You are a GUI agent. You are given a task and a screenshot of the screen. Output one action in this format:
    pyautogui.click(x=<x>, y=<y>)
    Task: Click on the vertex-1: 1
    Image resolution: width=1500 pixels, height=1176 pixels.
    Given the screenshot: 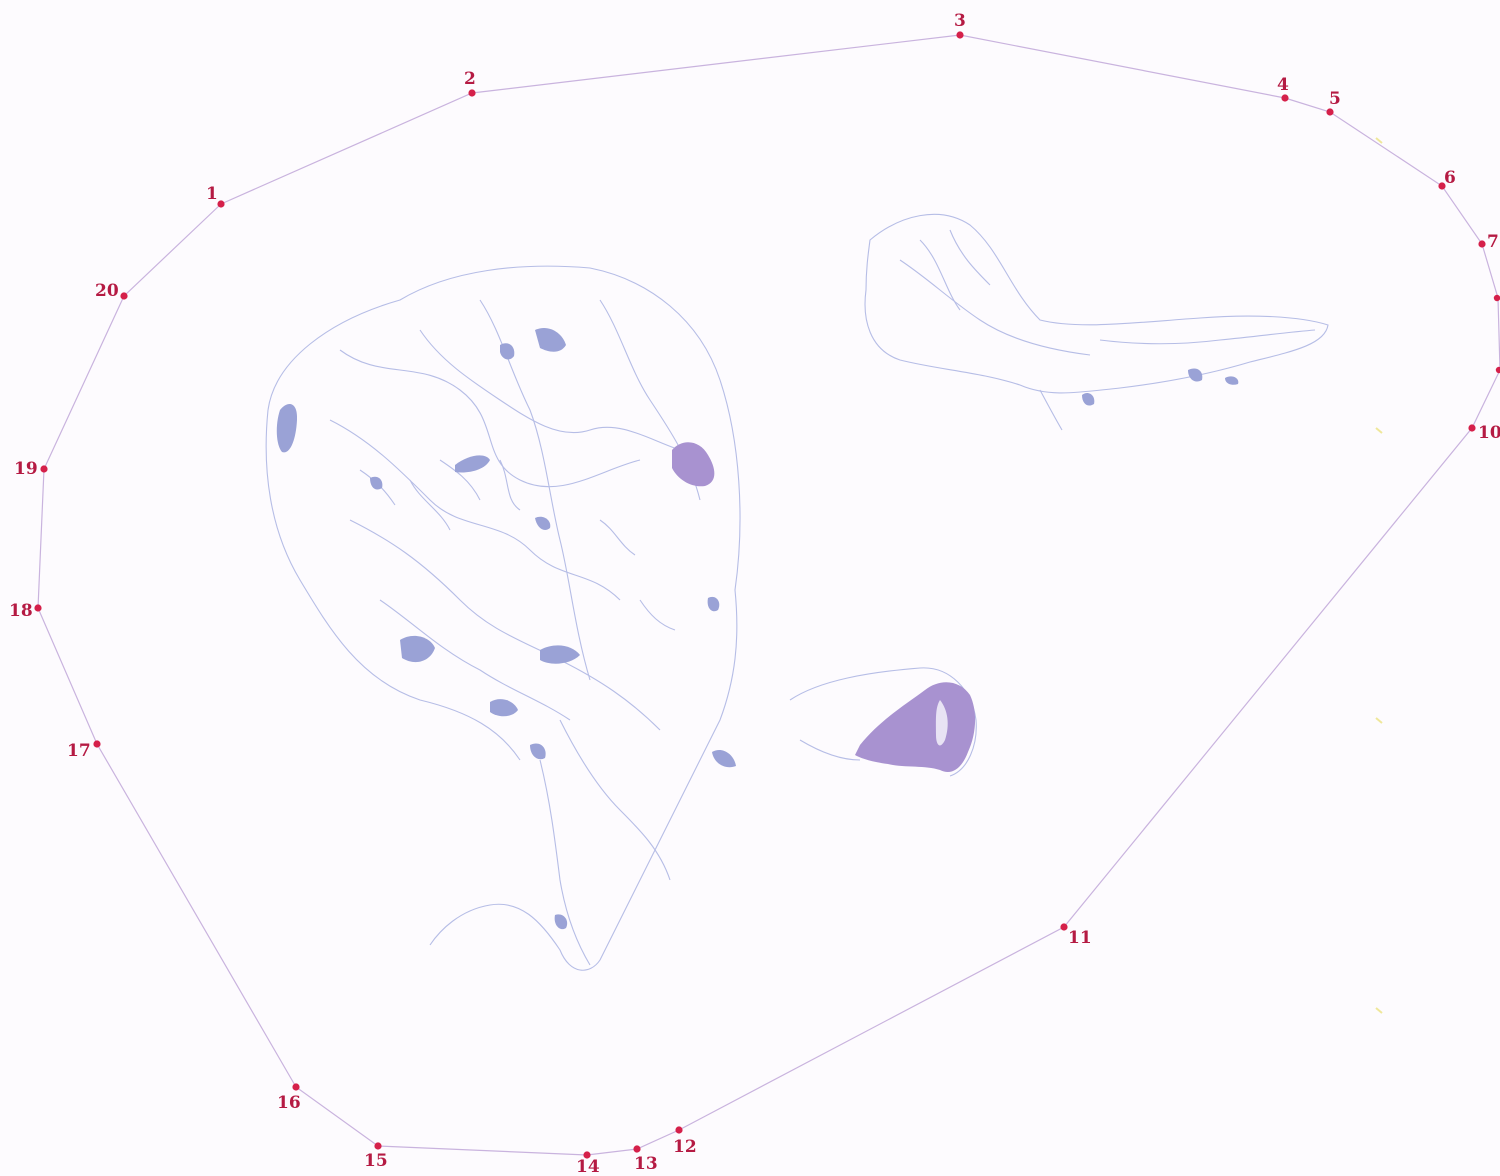 What is the action you would take?
    pyautogui.click(x=215, y=196)
    